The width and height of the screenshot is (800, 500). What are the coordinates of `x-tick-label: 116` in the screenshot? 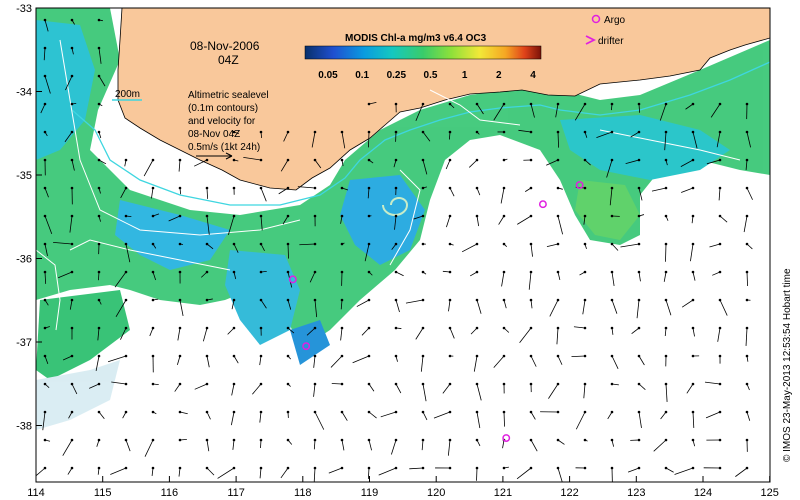 It's located at (170, 493).